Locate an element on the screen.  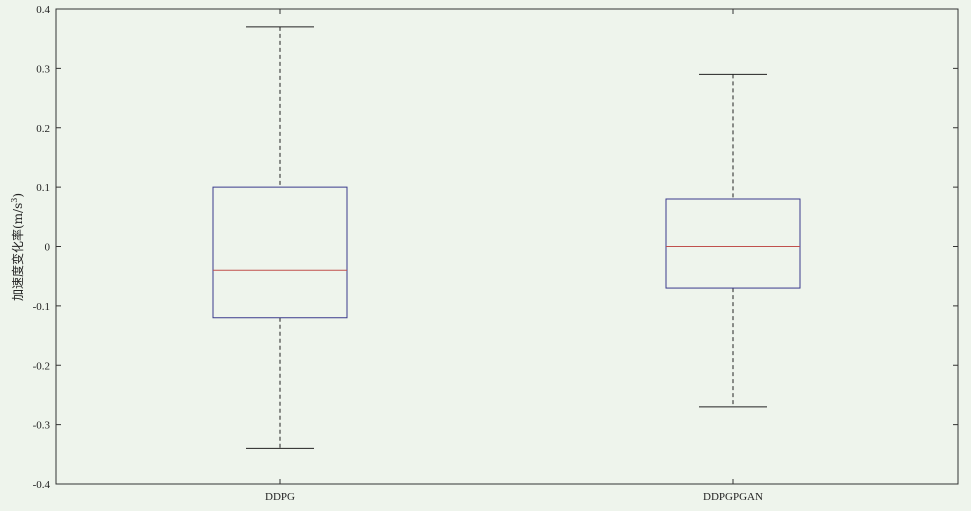
box-ddpg is located at coordinates (280, 237).